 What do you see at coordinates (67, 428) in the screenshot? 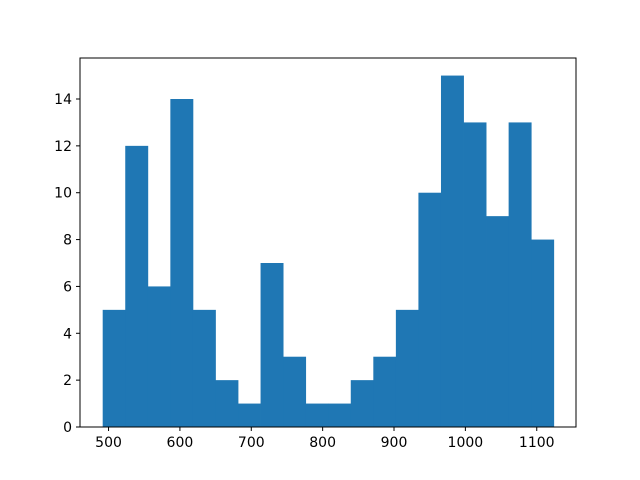
I see `y-tick-label: 0` at bounding box center [67, 428].